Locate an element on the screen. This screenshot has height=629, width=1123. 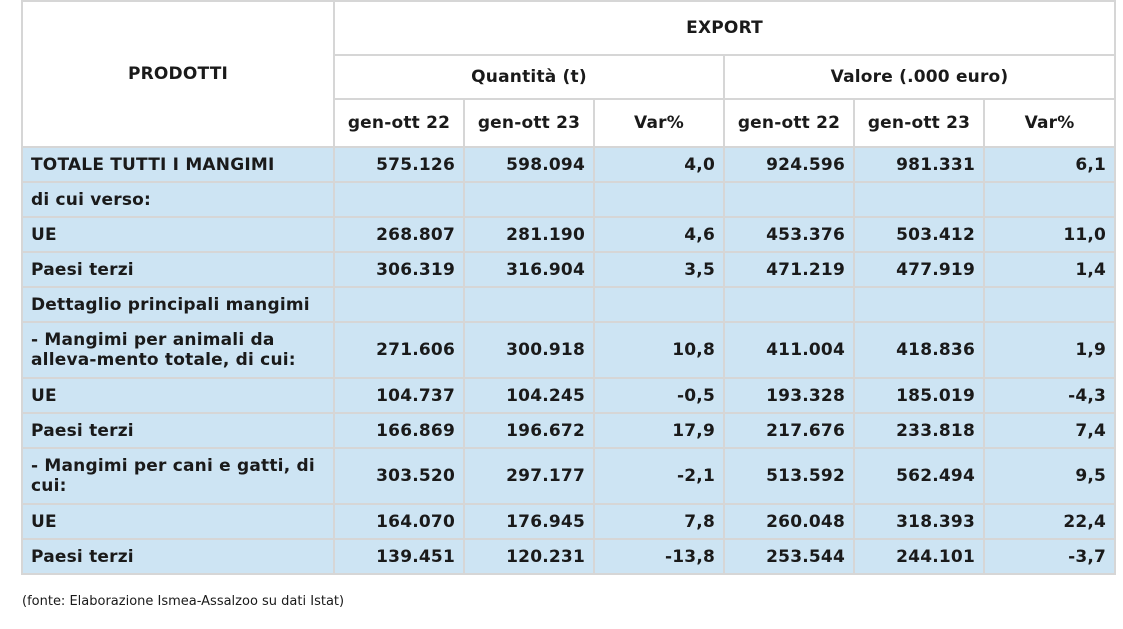
cell-value: -4,3 is located at coordinates (1049, 395).